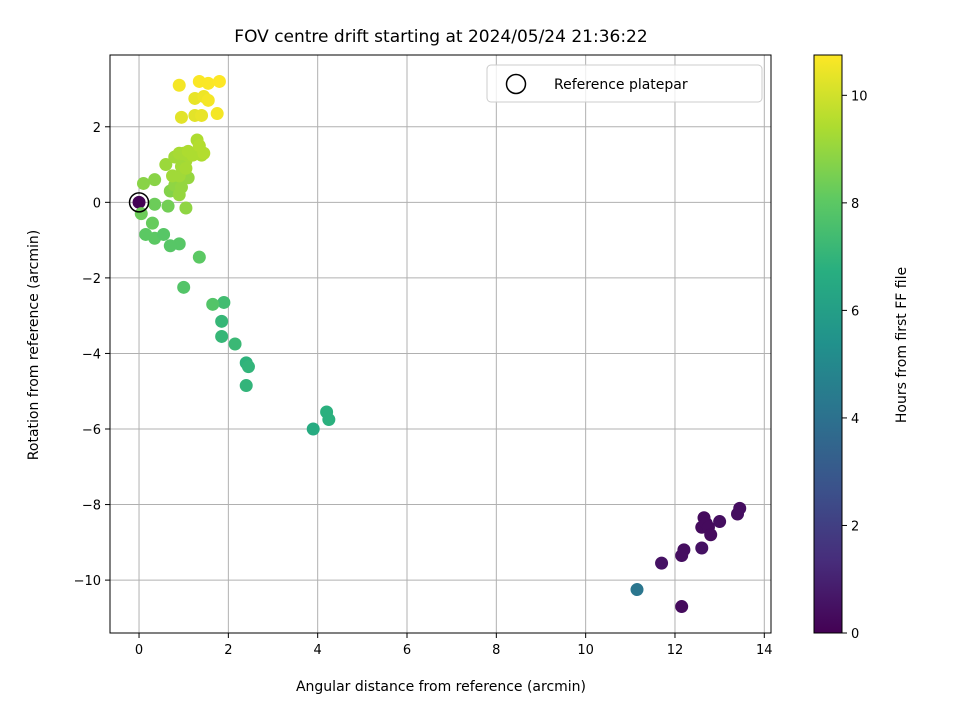 This screenshot has height=720, width=960. I want to click on y-tick-label: 2, so click(97, 128).